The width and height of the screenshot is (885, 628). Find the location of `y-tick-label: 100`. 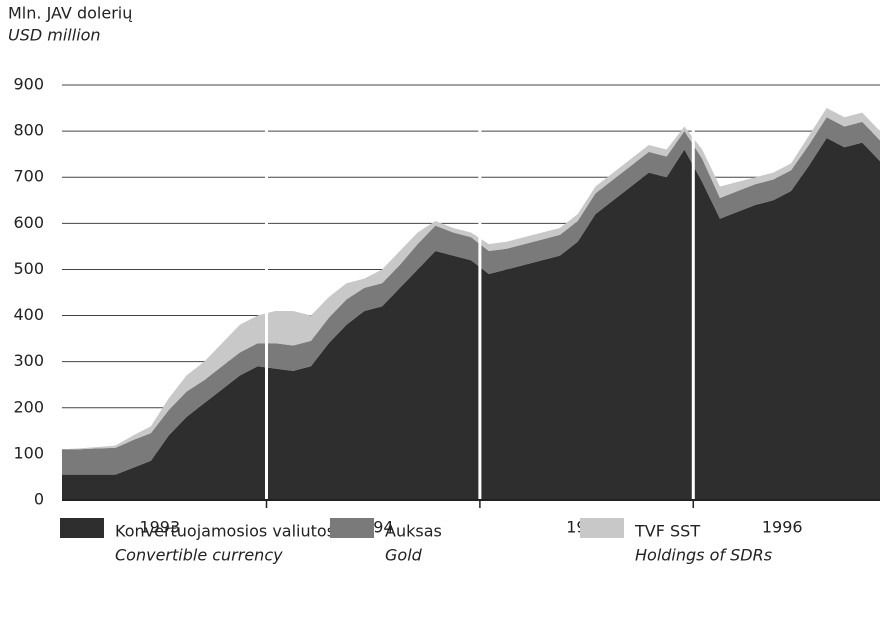

y-tick-label: 100 is located at coordinates (28, 452).